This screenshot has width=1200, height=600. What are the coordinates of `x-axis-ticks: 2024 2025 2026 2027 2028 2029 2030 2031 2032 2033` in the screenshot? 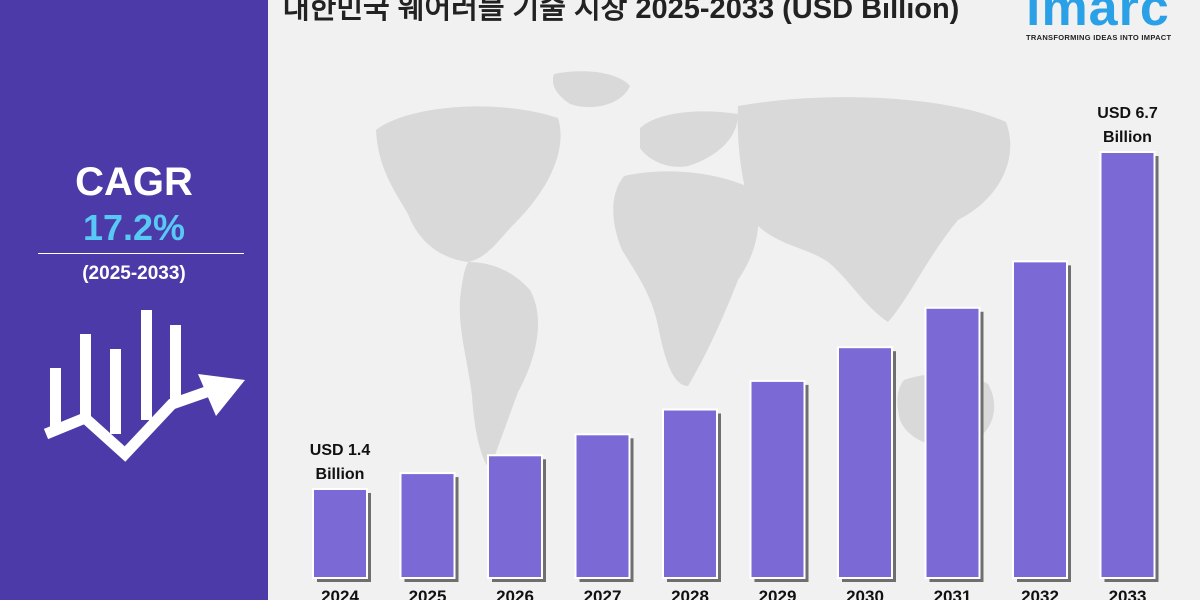 It's located at (733, 593).